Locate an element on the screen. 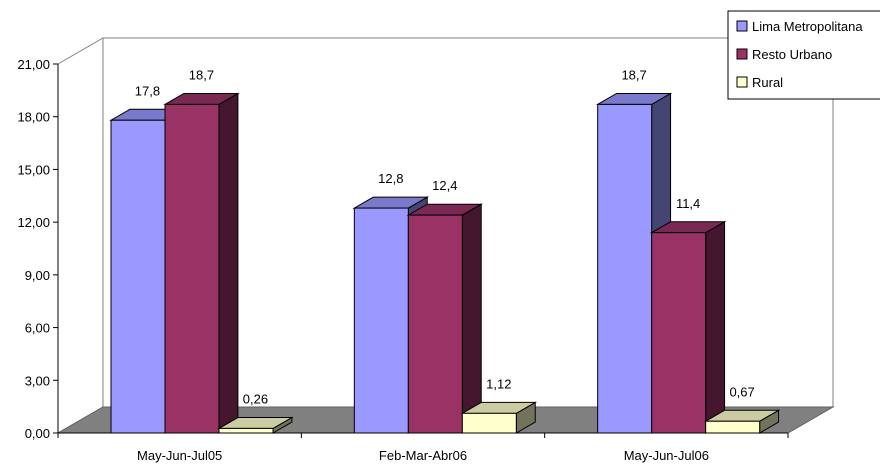 The width and height of the screenshot is (880, 466). data-label: 0,67 is located at coordinates (741, 391).